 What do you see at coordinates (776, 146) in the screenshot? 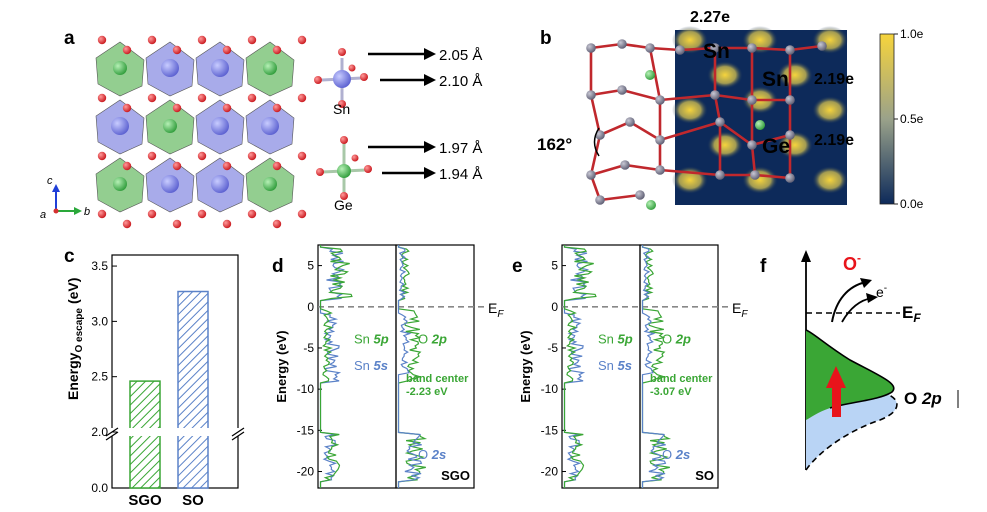
I see `atom-ge: Ge` at bounding box center [776, 146].